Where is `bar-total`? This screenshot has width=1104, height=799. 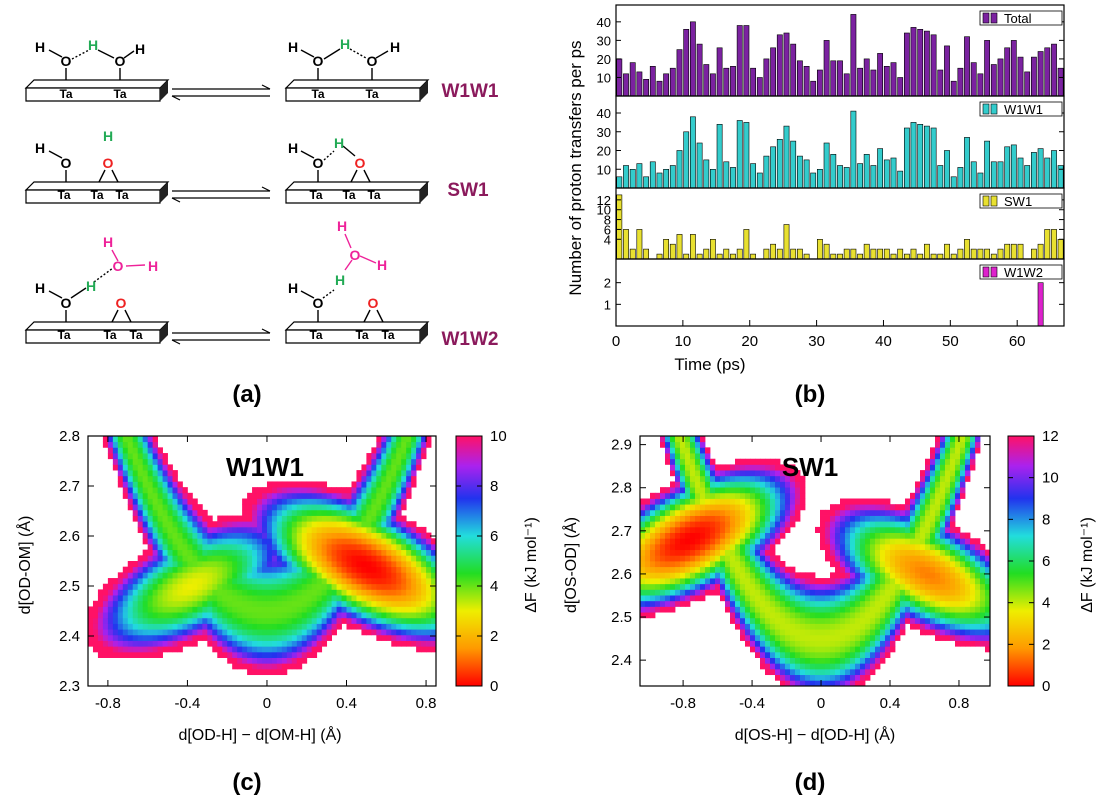
bar-total is located at coordinates (686, 62).